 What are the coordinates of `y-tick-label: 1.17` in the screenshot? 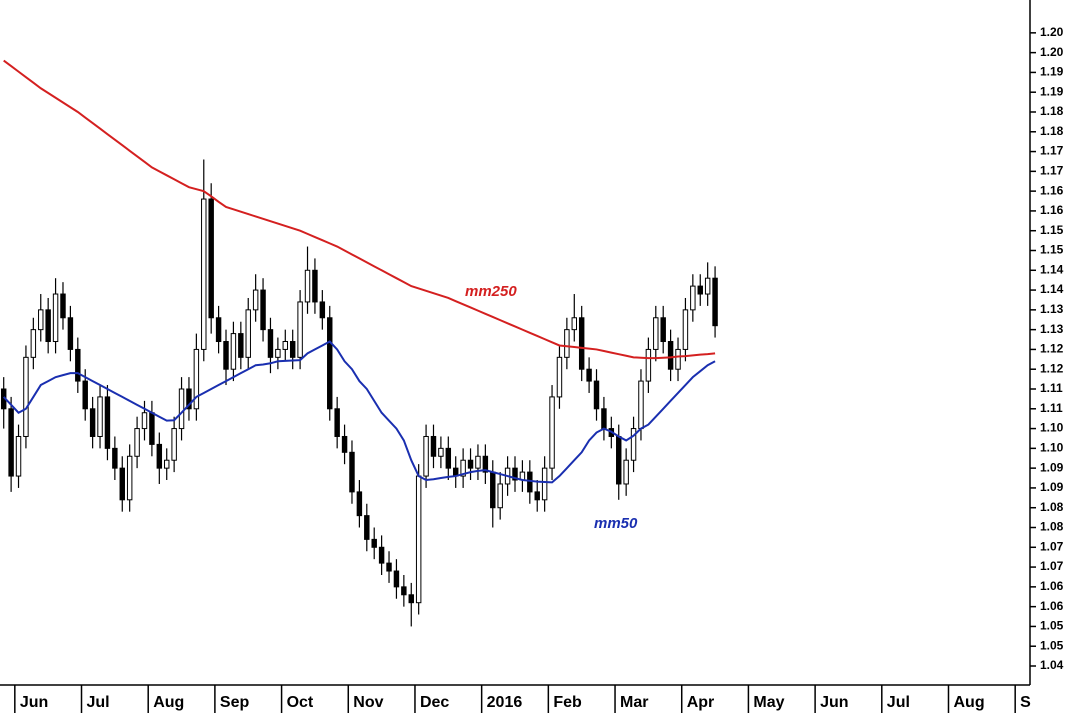 It's located at (1052, 151).